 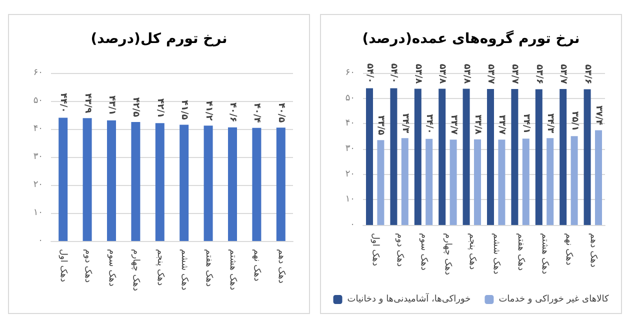 What do you see at coordinates (159, 39) in the screenshot?
I see `chart-title: نرخ تورم کل(درصد)` at bounding box center [159, 39].